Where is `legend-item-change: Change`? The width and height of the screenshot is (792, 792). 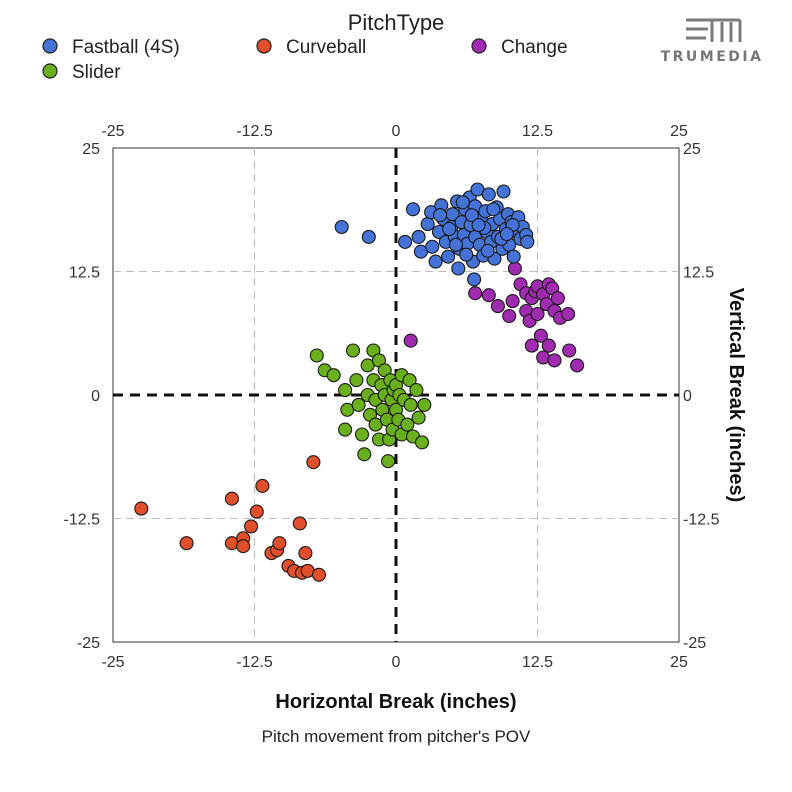
legend-item-change: Change is located at coordinates (519, 47).